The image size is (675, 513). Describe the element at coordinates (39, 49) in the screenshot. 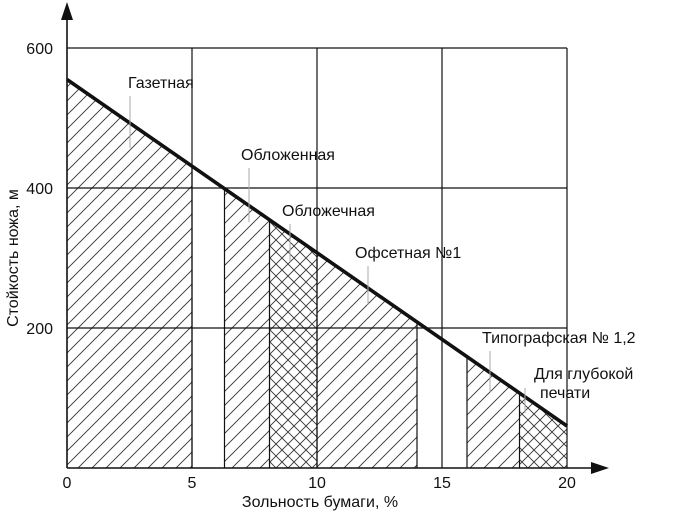

I see `y-tick-label: 600` at that location.